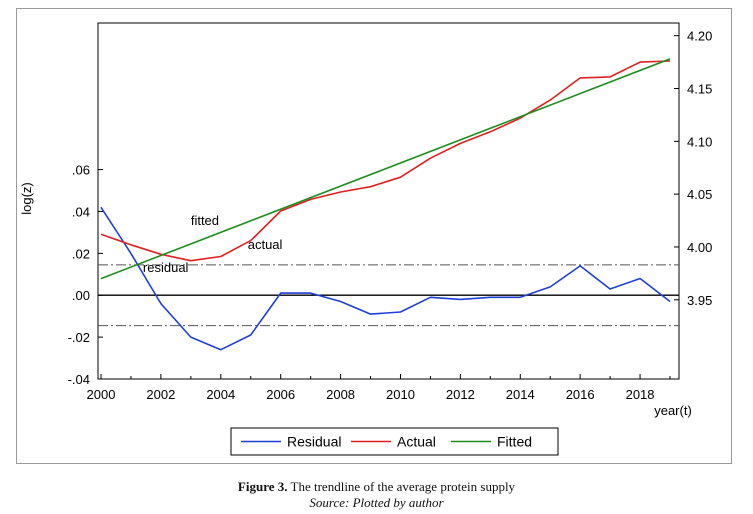 This screenshot has height=514, width=753. I want to click on figure-caption-label: Figure 3., so click(262, 486).